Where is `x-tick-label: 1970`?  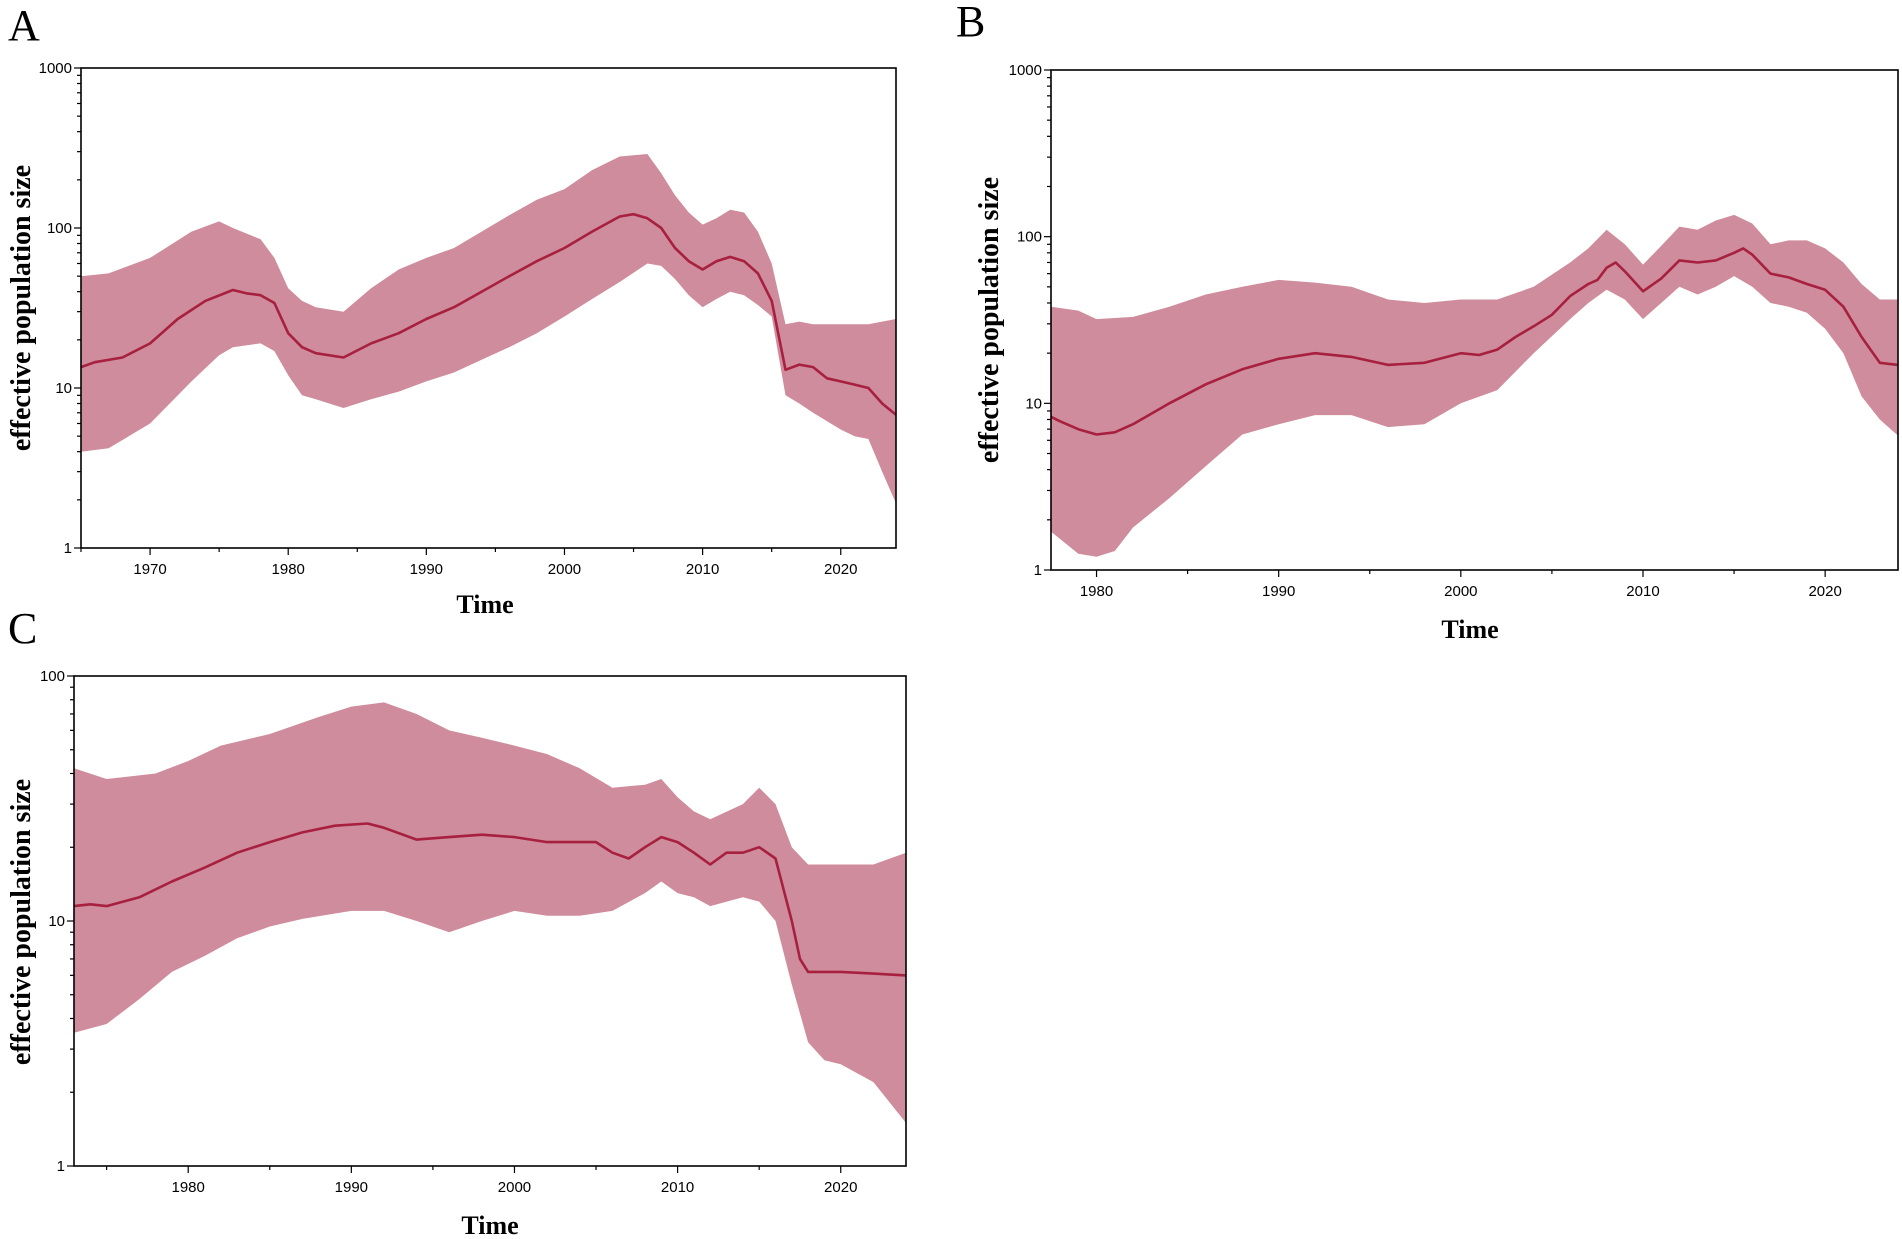
x-tick-label: 1970 is located at coordinates (149, 569).